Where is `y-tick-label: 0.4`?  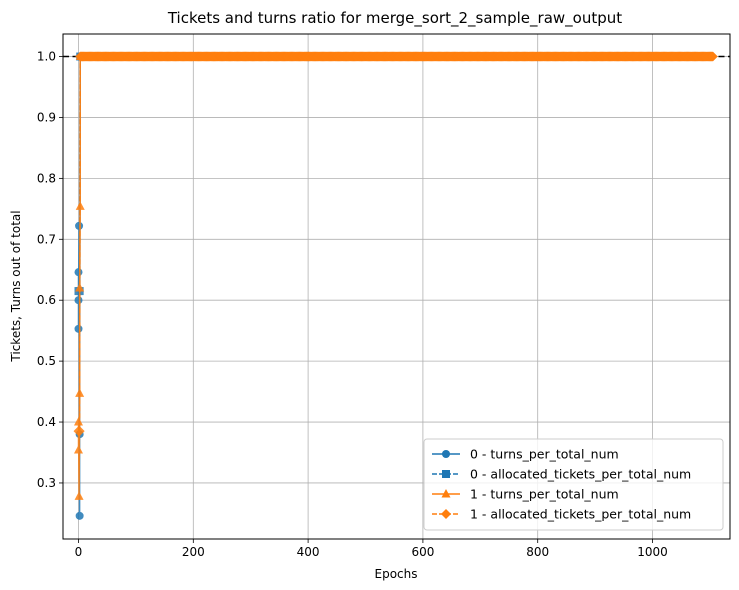 y-tick-label: 0.4 is located at coordinates (46, 422).